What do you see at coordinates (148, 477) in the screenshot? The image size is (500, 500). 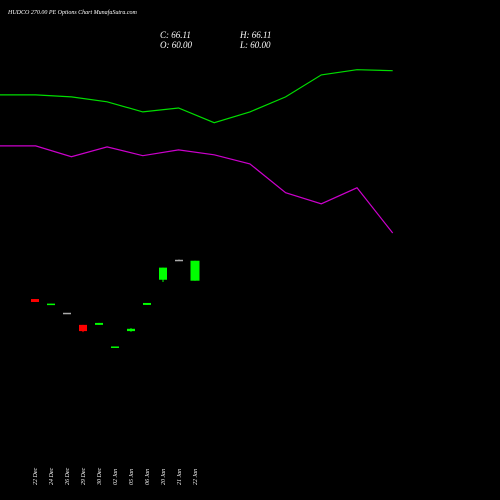 I see `x-tick-label: 06 Jan` at bounding box center [148, 477].